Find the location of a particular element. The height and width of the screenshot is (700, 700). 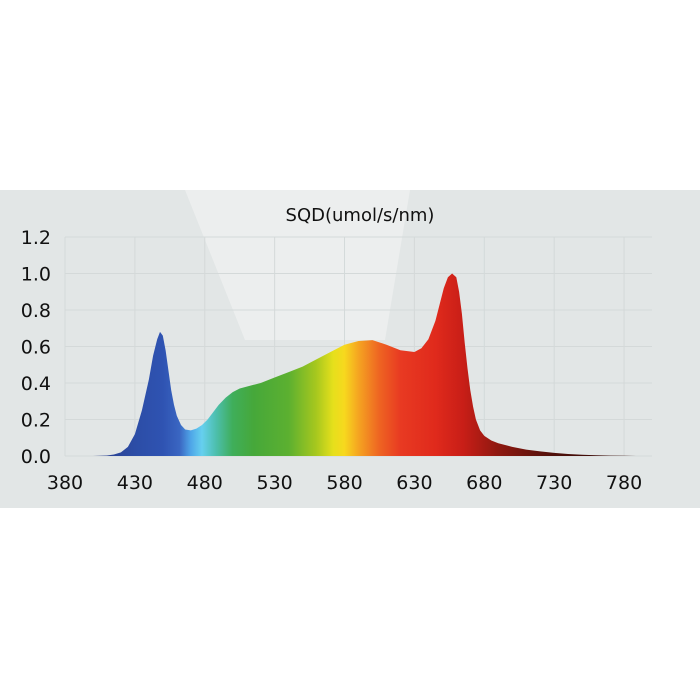

y-axis-ticks: 0.0 0.2 0.4 0.6 0.8 1.0 1.2 is located at coordinates (36, 347).